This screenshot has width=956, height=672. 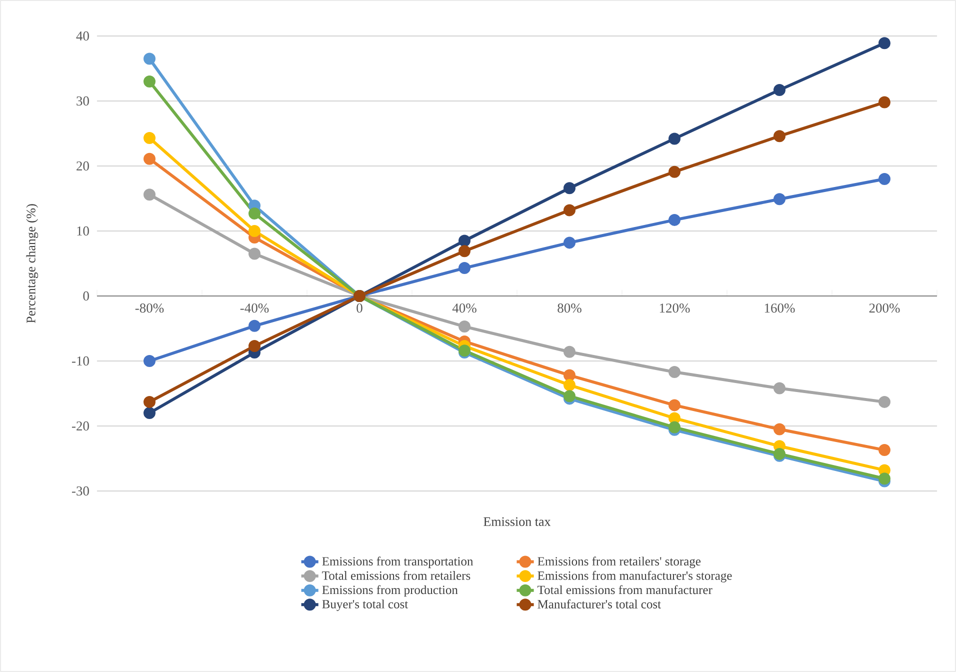 What do you see at coordinates (254, 308) in the screenshot?
I see `x-tick-label: -40%` at bounding box center [254, 308].